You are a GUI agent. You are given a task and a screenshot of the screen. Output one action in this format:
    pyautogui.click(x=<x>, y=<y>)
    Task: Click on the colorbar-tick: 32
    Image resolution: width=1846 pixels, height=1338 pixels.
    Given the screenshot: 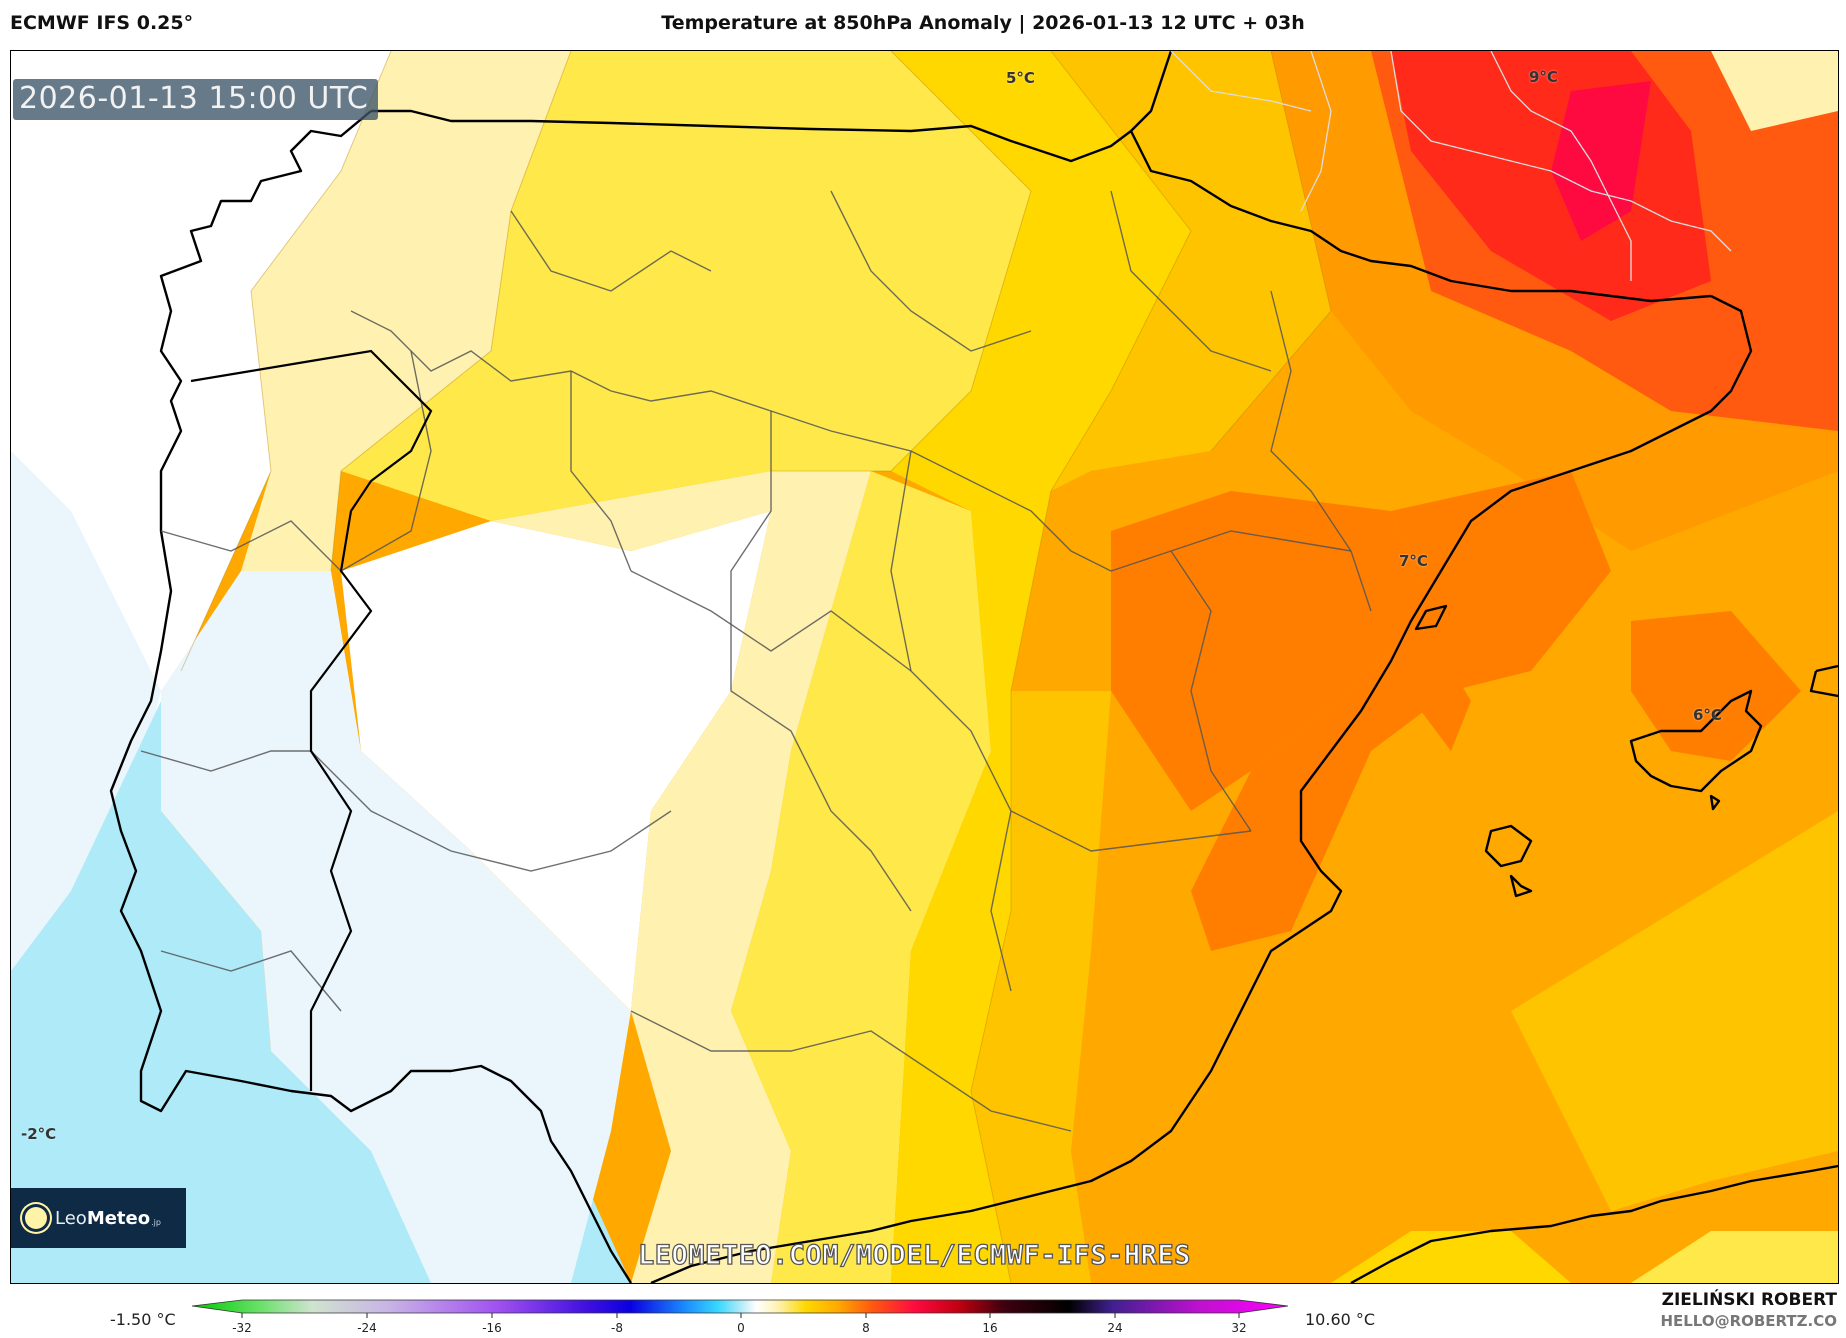 What is the action you would take?
    pyautogui.click(x=1238, y=1328)
    